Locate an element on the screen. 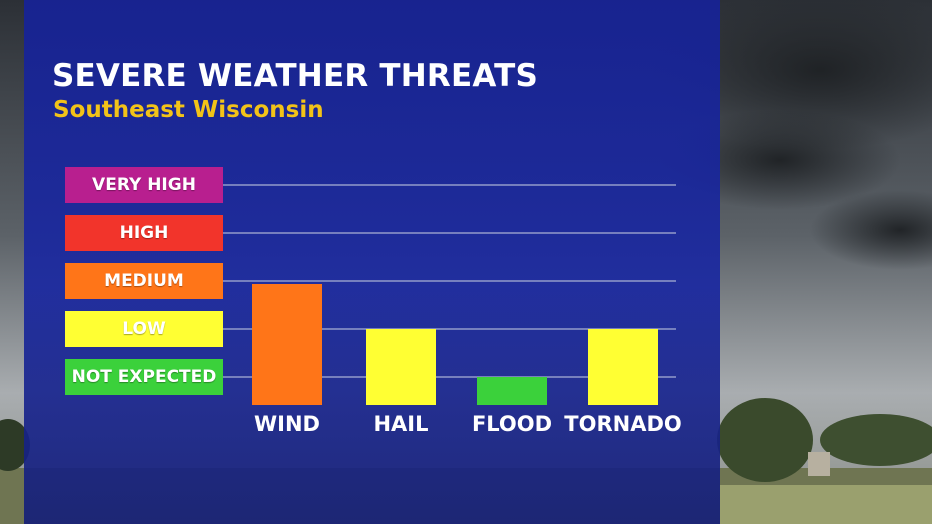  level-not-expected: NOT EXPECTED is located at coordinates (144, 377).